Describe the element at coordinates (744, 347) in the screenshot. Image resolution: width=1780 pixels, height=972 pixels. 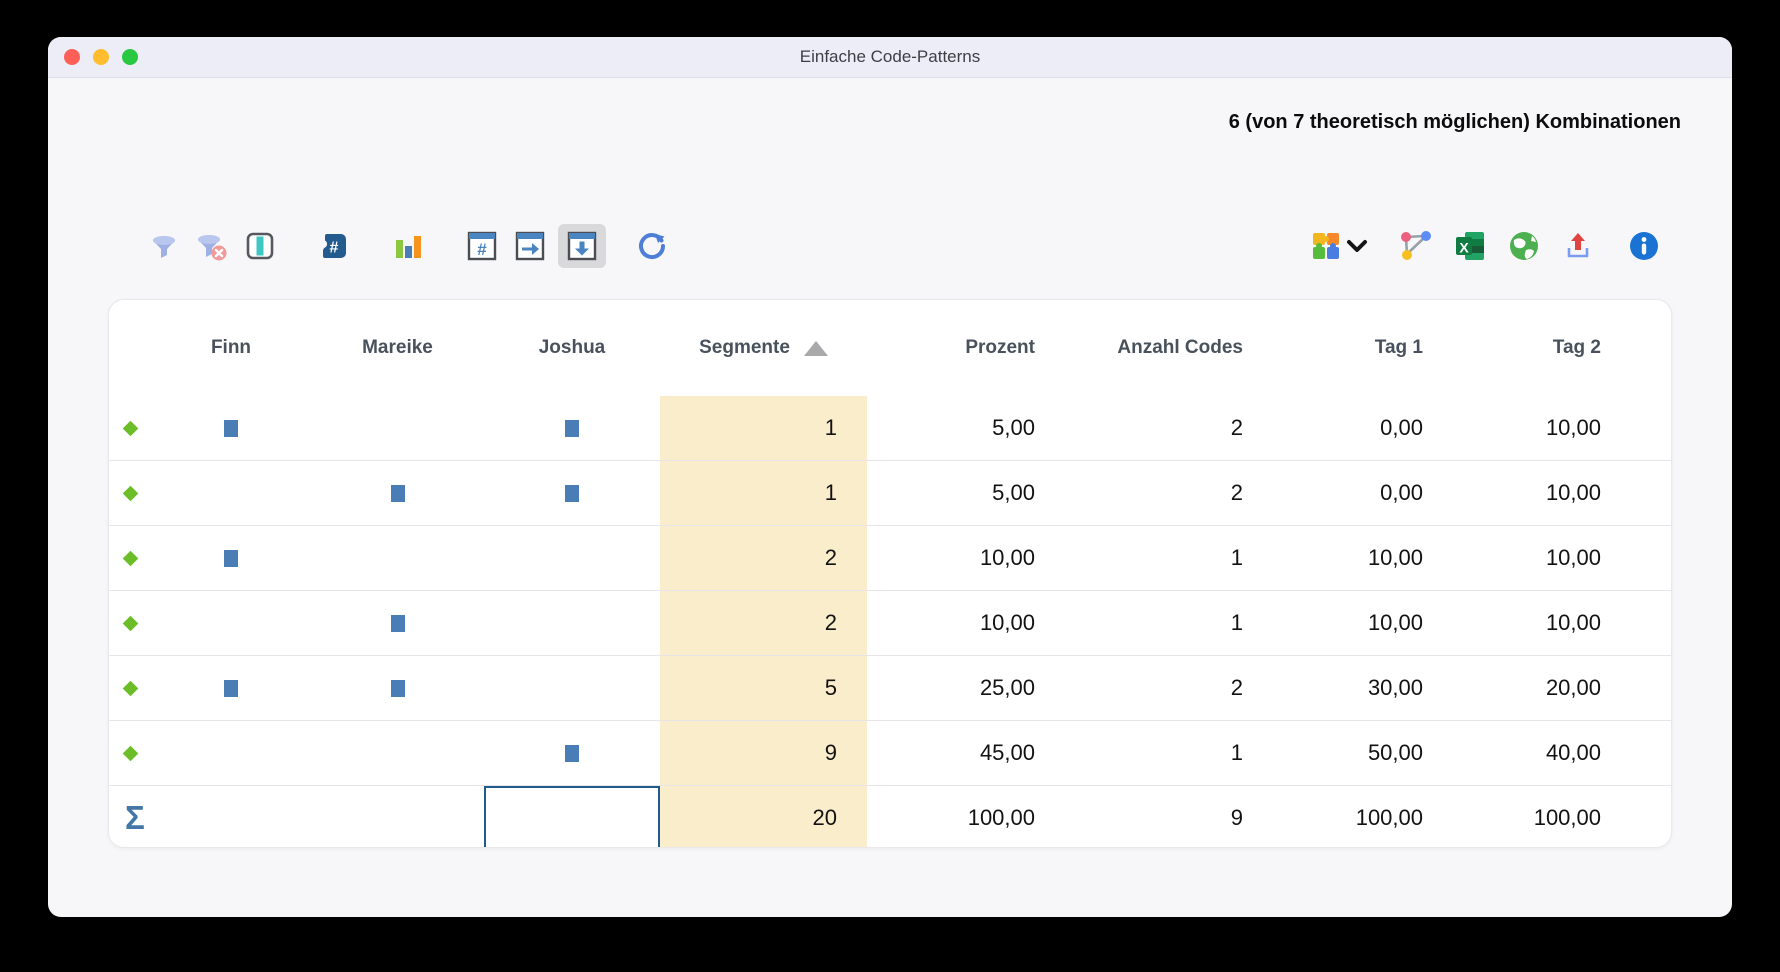
I see `segmente-header-label: Segmente` at that location.